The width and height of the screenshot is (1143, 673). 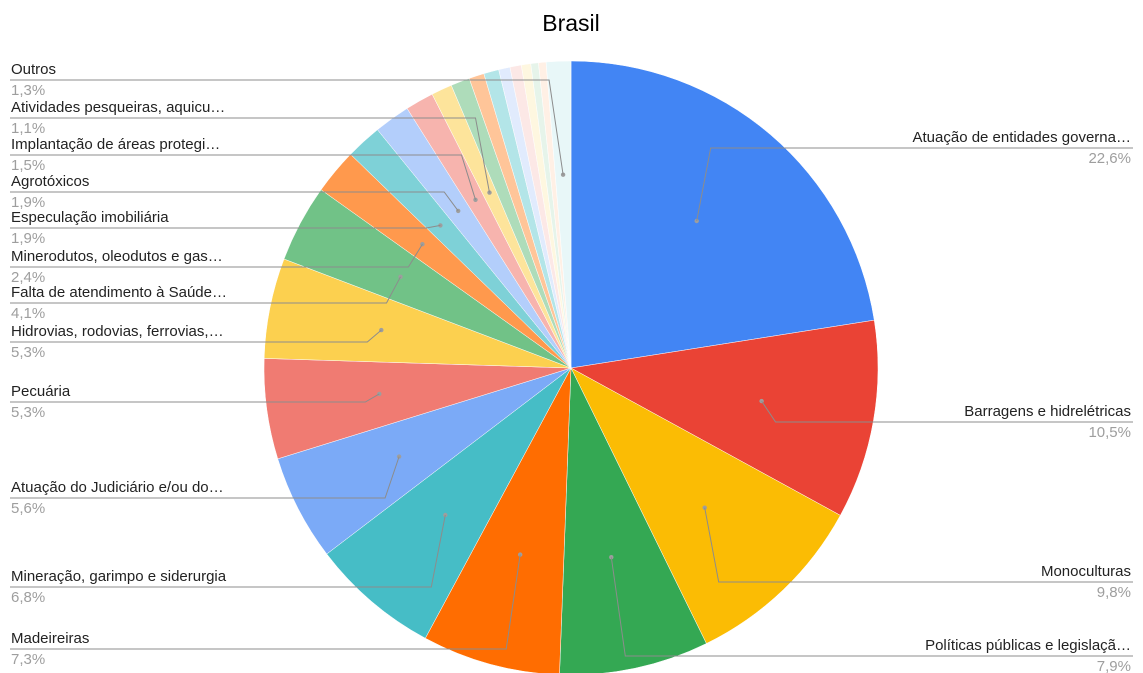 I want to click on slice-label: Monoculturas, so click(x=1086, y=571).